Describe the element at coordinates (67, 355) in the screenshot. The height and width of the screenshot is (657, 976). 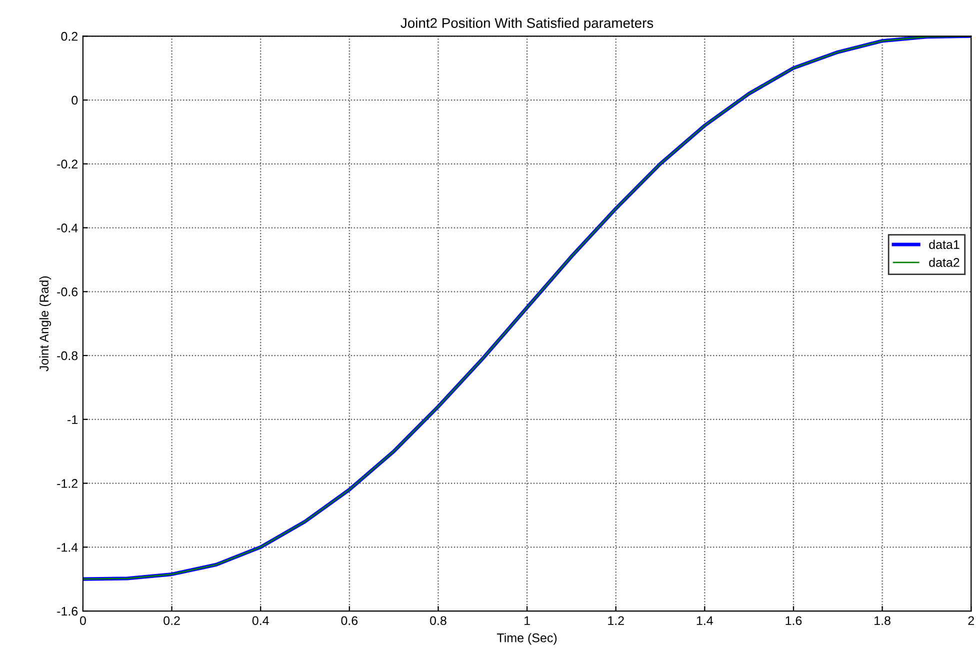
I see `y-tick-label: -0.8` at that location.